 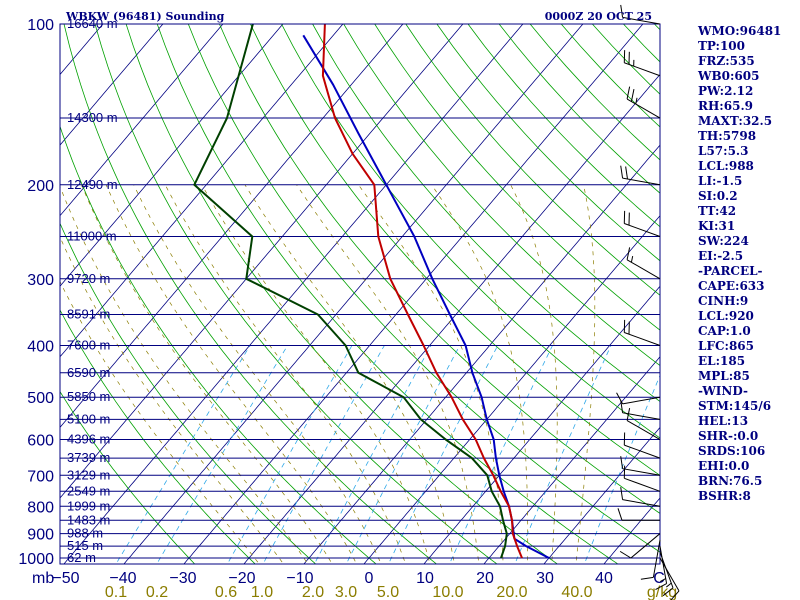 I want to click on mixing-ratio-tick-label: 20.0, so click(x=511, y=592).